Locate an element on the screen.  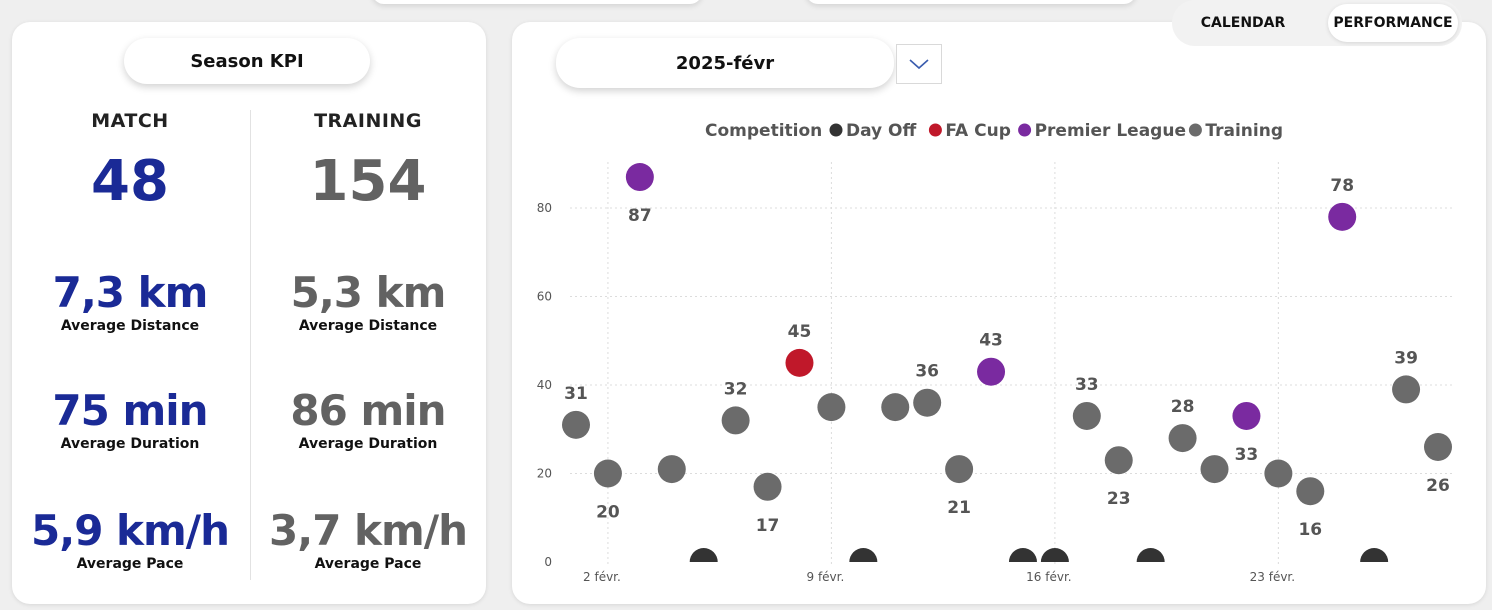
match-distance-label: Average Distance is located at coordinates (130, 326).